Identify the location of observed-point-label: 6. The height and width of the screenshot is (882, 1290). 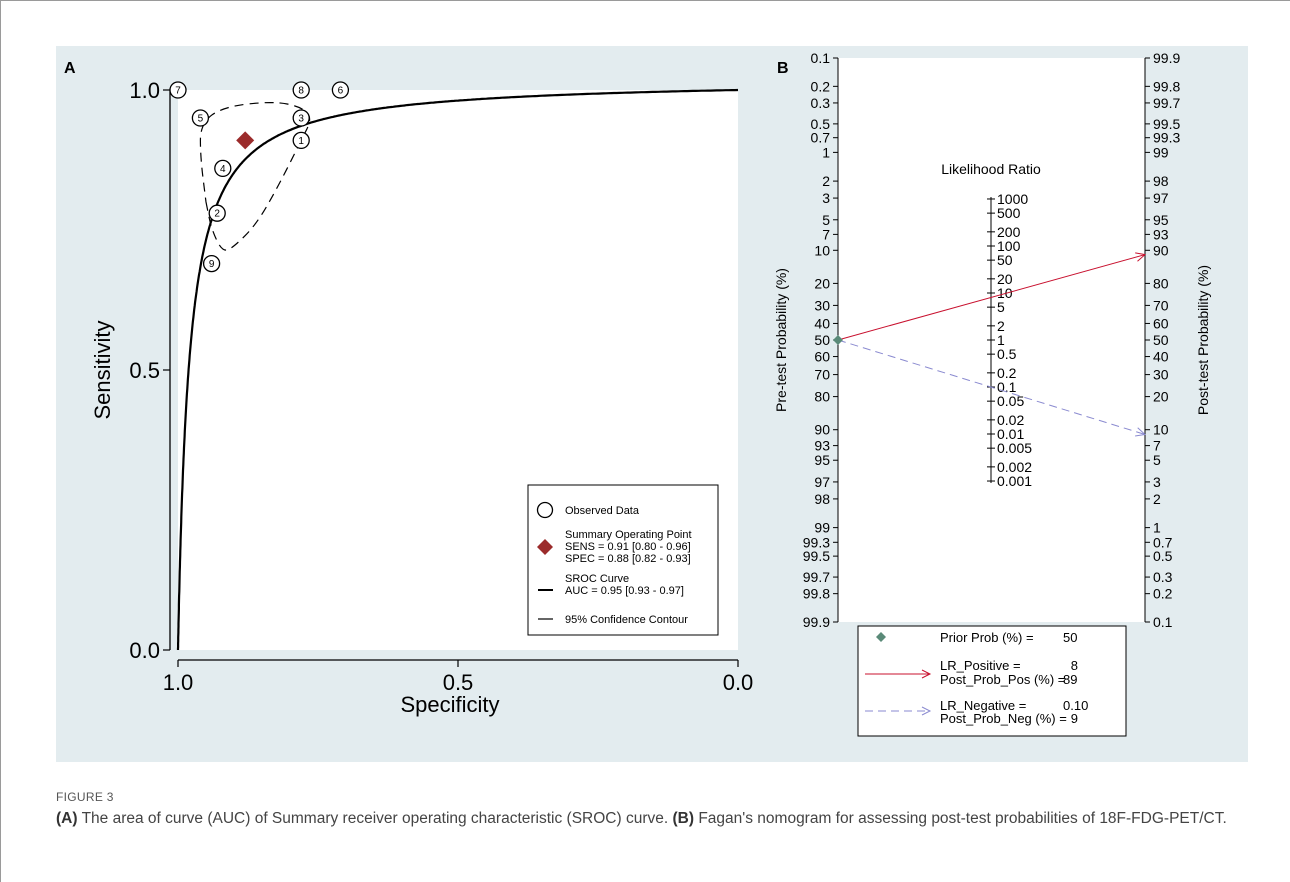
(341, 91).